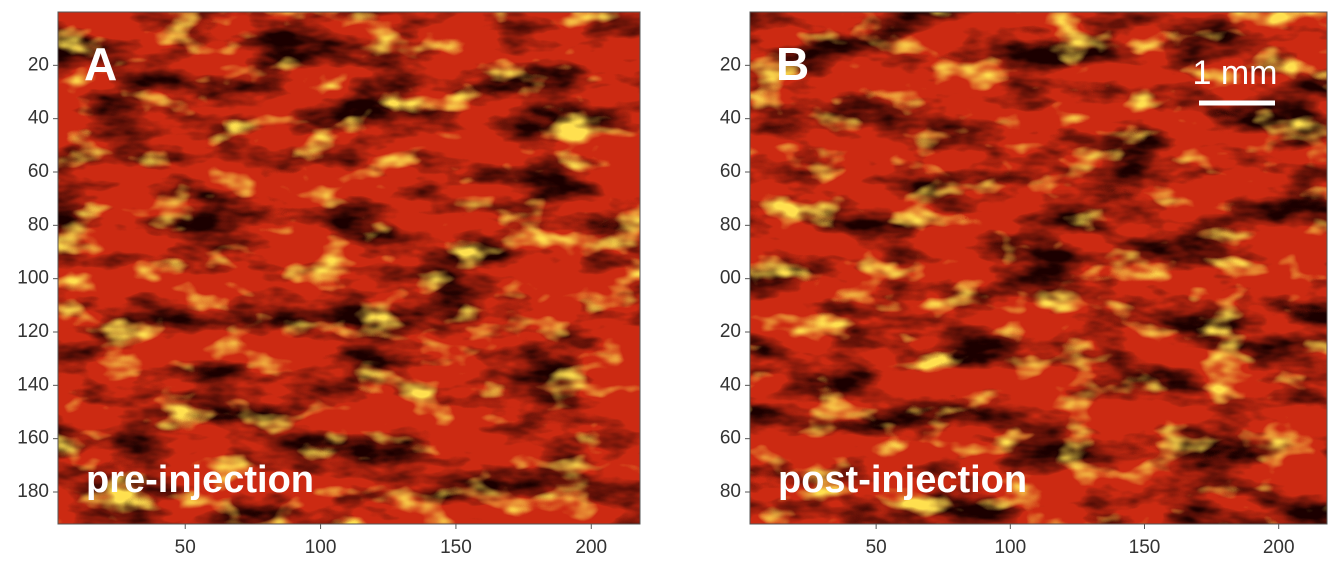  I want to click on panel-letter: B, so click(792, 64).